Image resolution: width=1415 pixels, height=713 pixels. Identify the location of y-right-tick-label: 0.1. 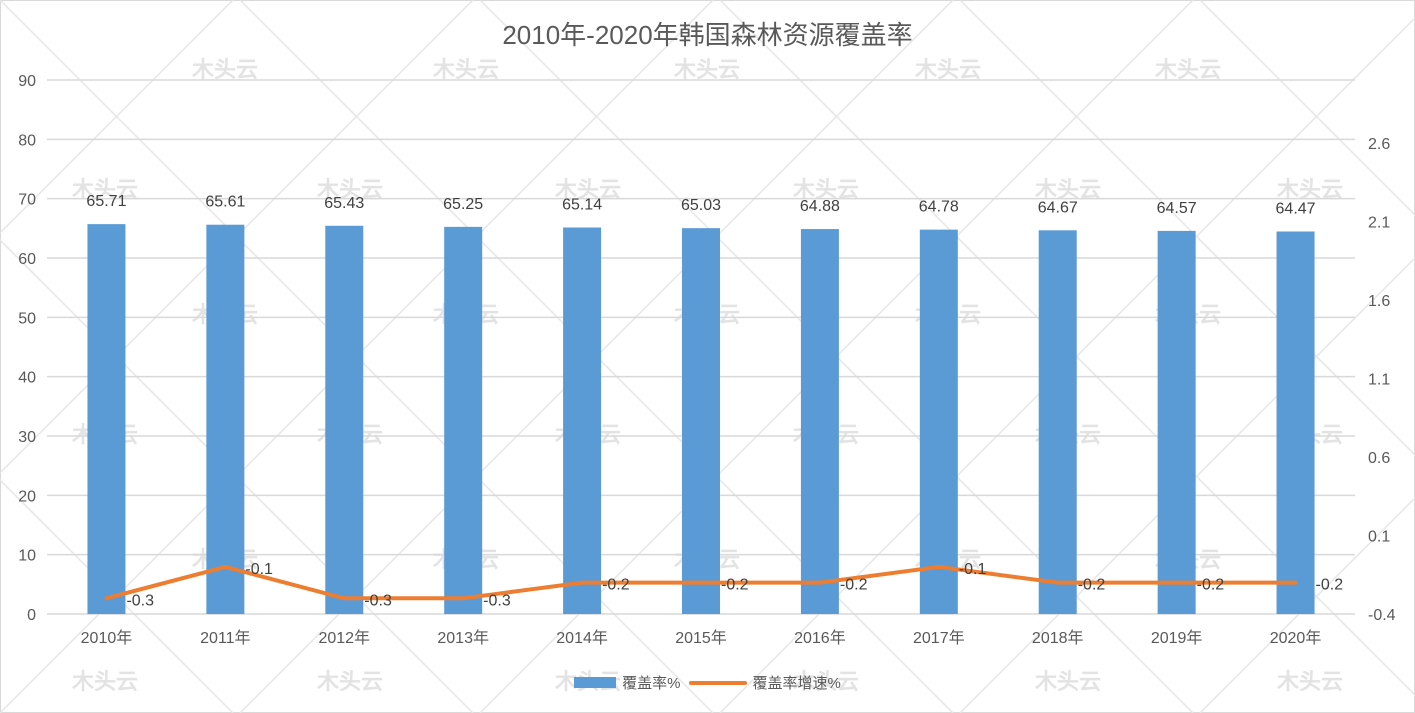
(1379, 537).